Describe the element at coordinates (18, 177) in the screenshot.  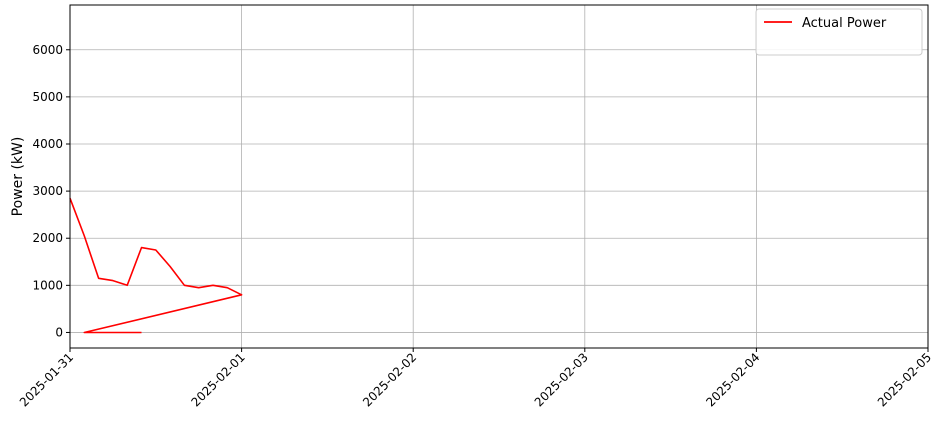
I see `y-axis-label: Power (kW)` at that location.